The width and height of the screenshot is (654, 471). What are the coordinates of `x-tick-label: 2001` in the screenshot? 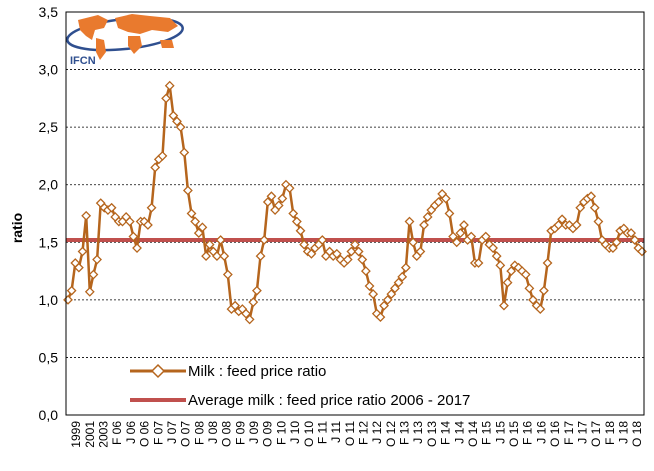 It's located at (90, 434).